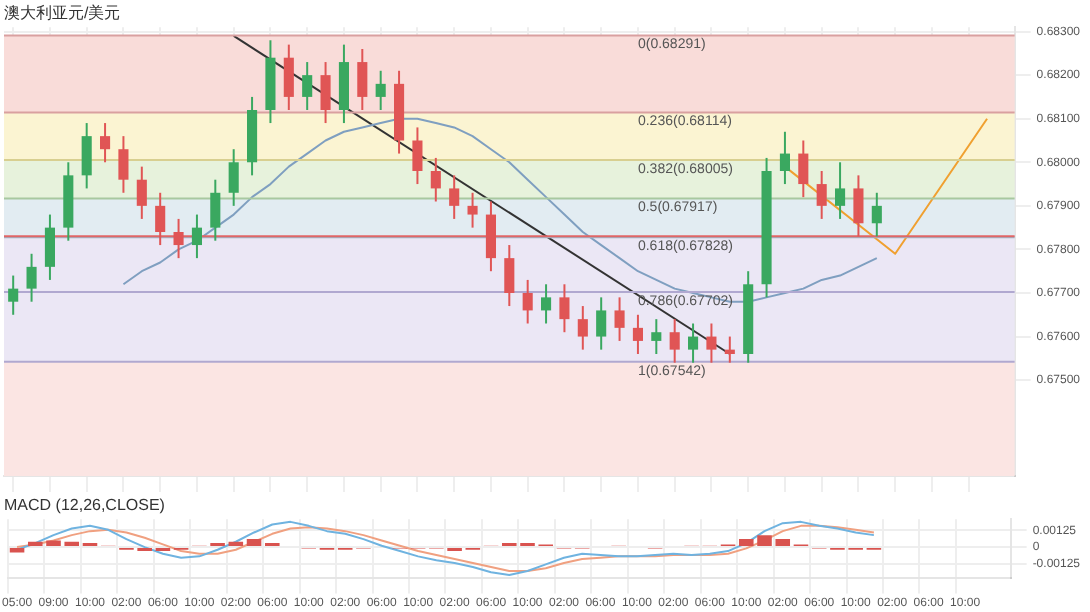  What do you see at coordinates (254, 543) in the screenshot?
I see `bar` at bounding box center [254, 543].